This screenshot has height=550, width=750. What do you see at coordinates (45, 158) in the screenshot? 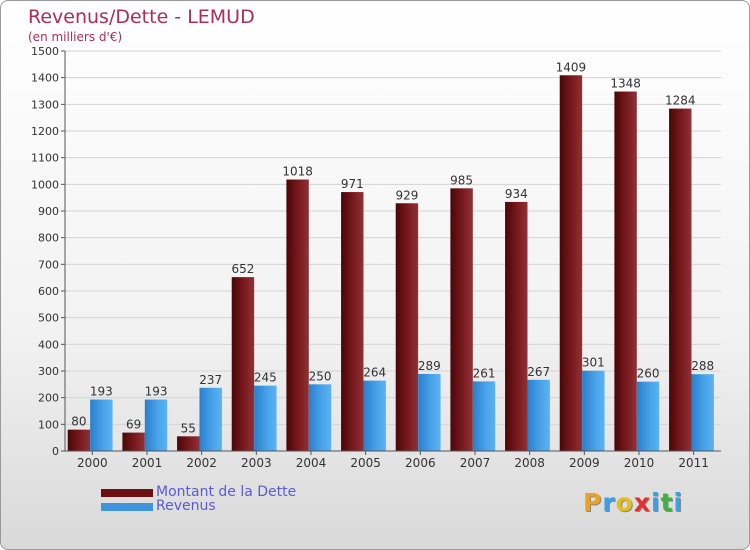
I see `y-tick-label: 1100` at bounding box center [45, 158].